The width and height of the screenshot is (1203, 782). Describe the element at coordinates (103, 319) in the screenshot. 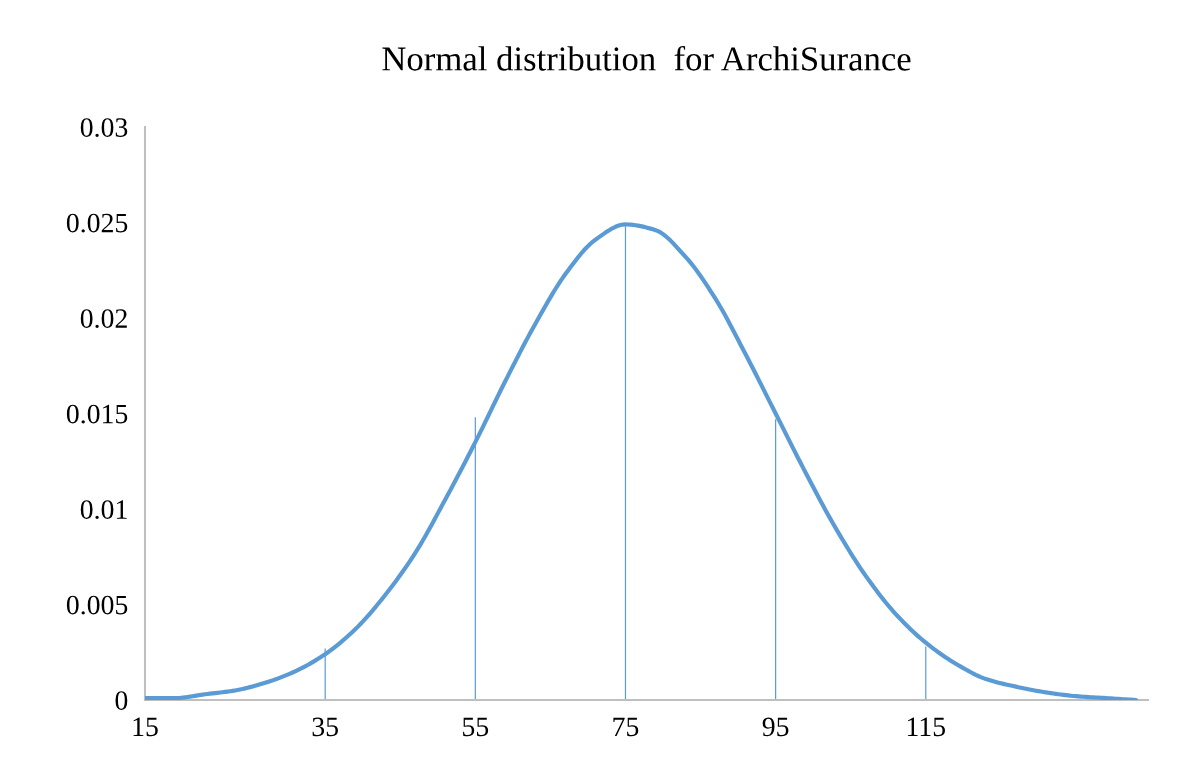

I see `y-tick-label: 0.02` at that location.